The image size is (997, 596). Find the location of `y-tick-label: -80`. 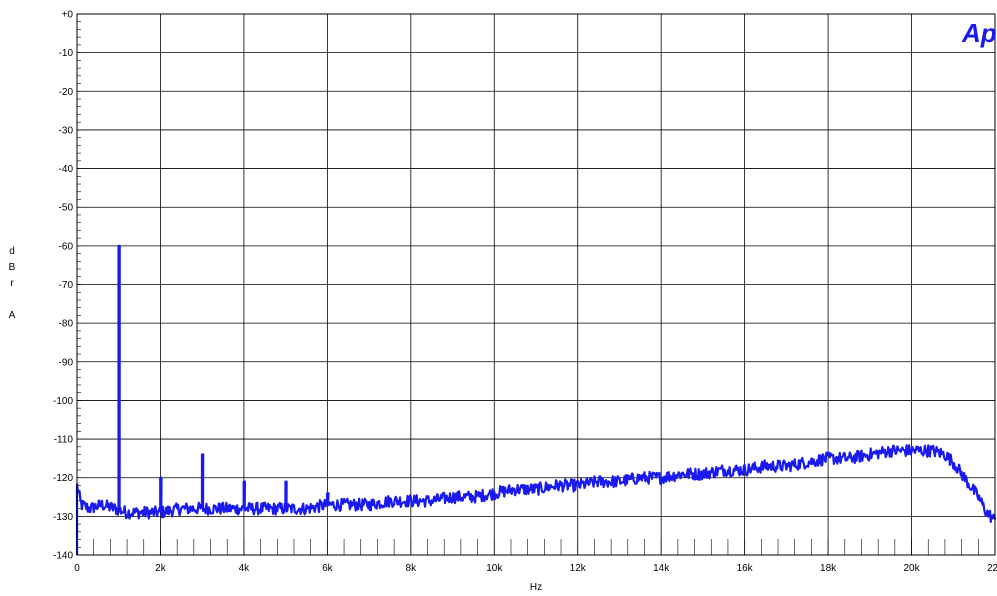

y-tick-label: -80 is located at coordinates (66, 324).